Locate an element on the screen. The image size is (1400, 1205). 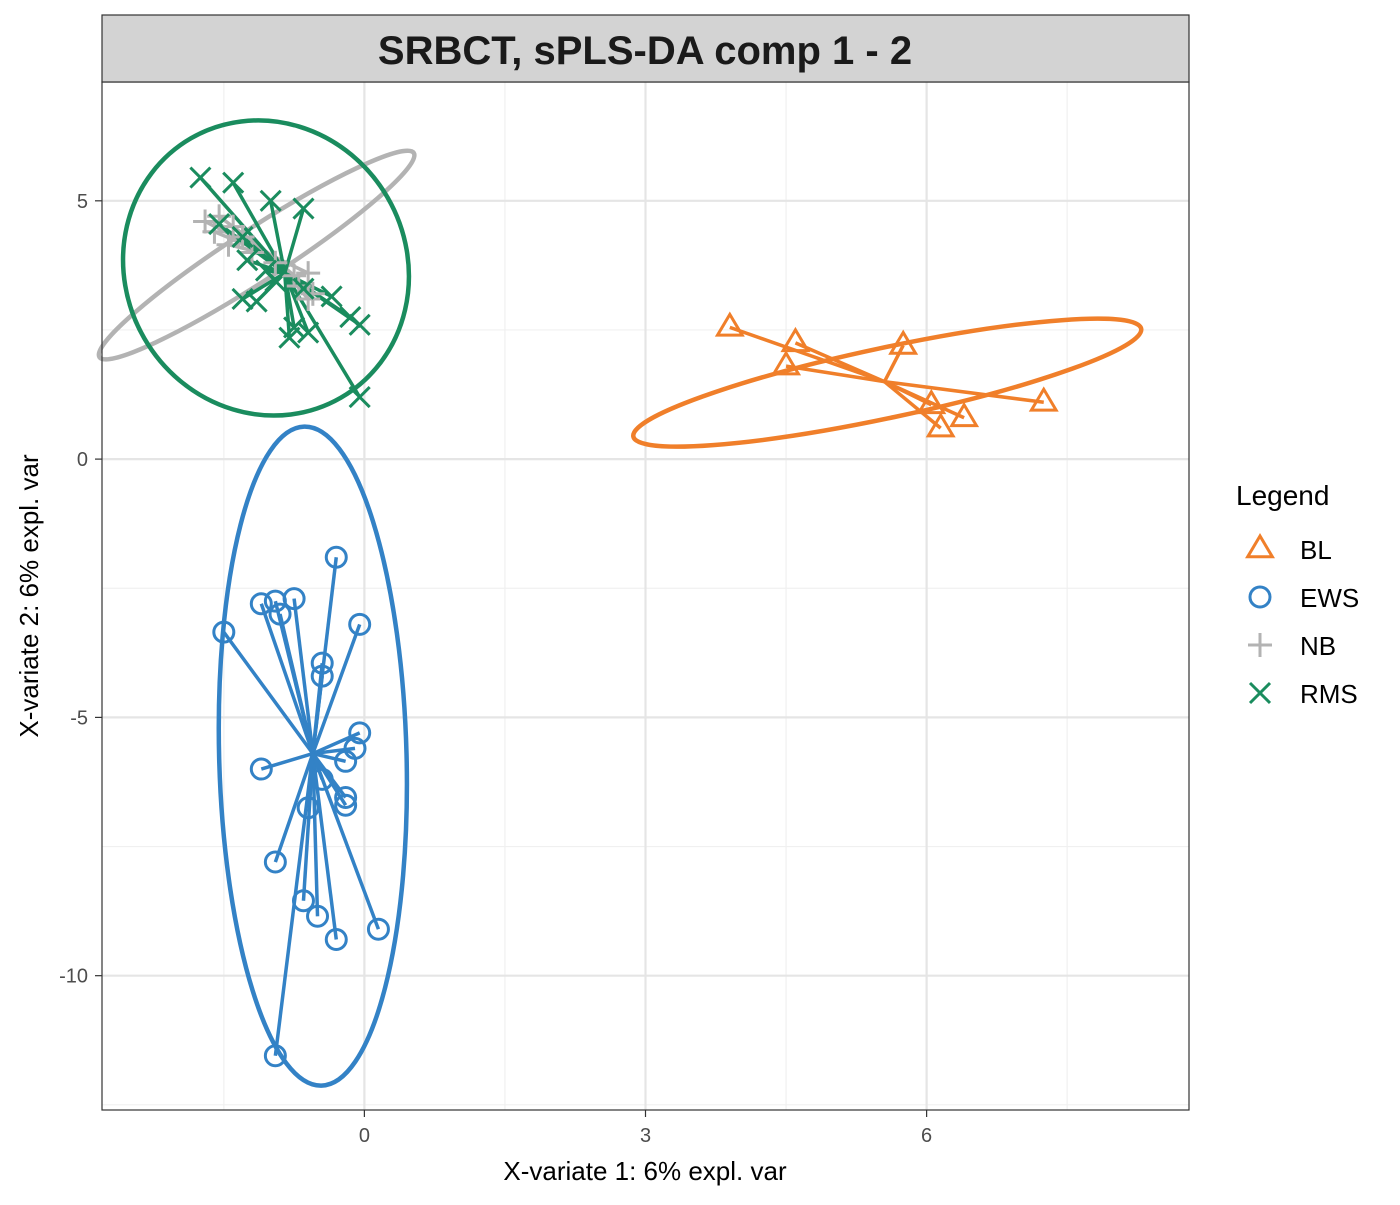
legend-key-rms is located at coordinates (1260, 693).